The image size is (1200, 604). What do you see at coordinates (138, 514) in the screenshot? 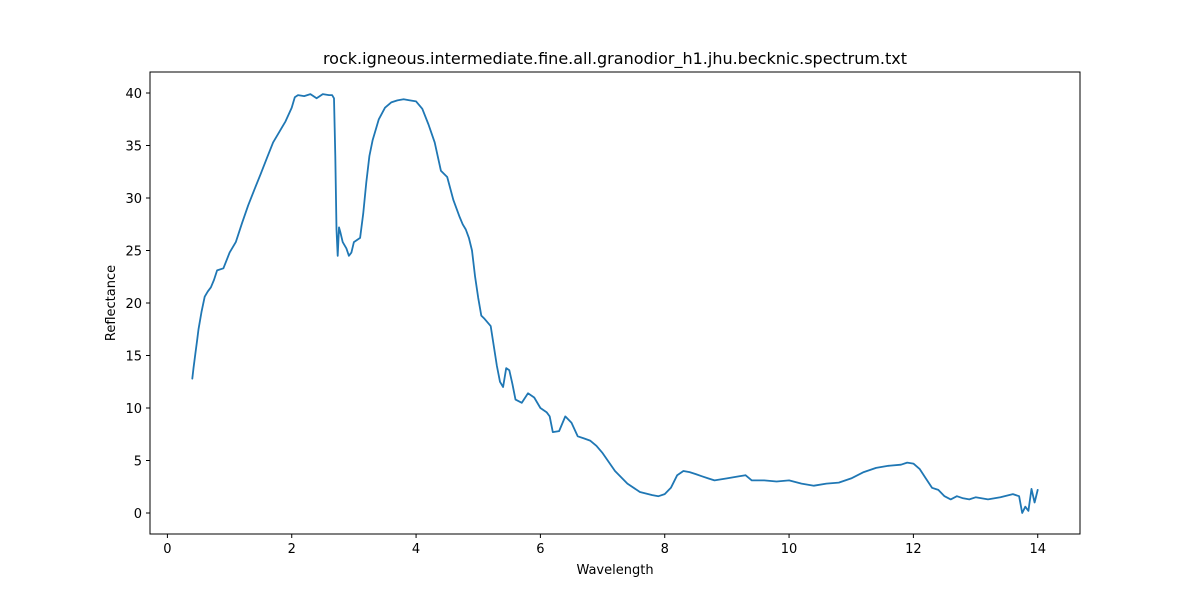
I see `y-tick-label: 0` at bounding box center [138, 514].